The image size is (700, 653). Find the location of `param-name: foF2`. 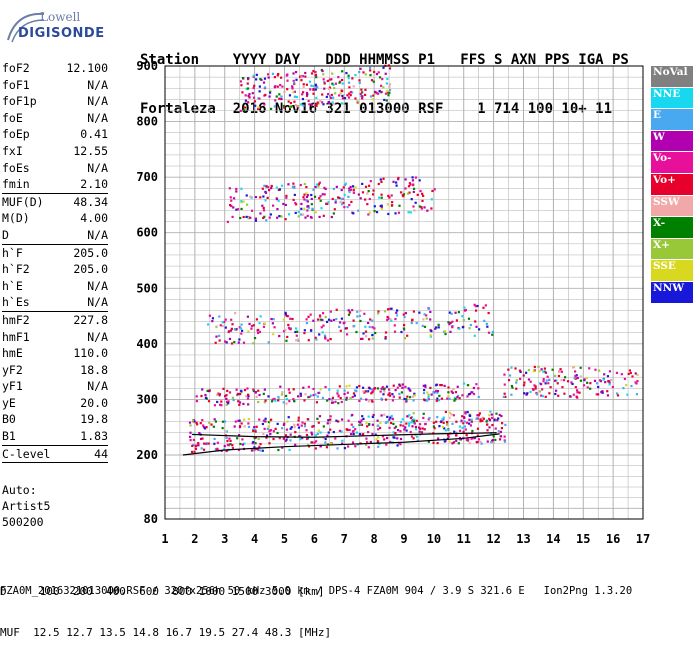

param-name: foF2 is located at coordinates (16, 68).